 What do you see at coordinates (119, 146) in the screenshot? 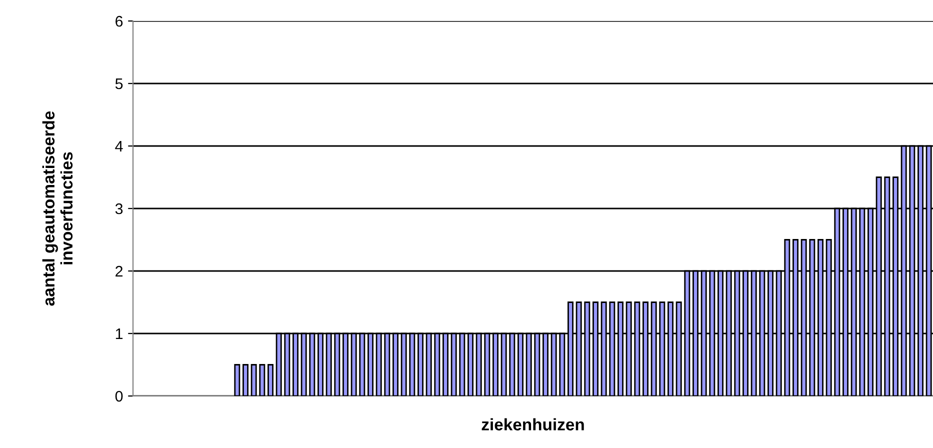
I see `y-tick-label: 4` at bounding box center [119, 146].